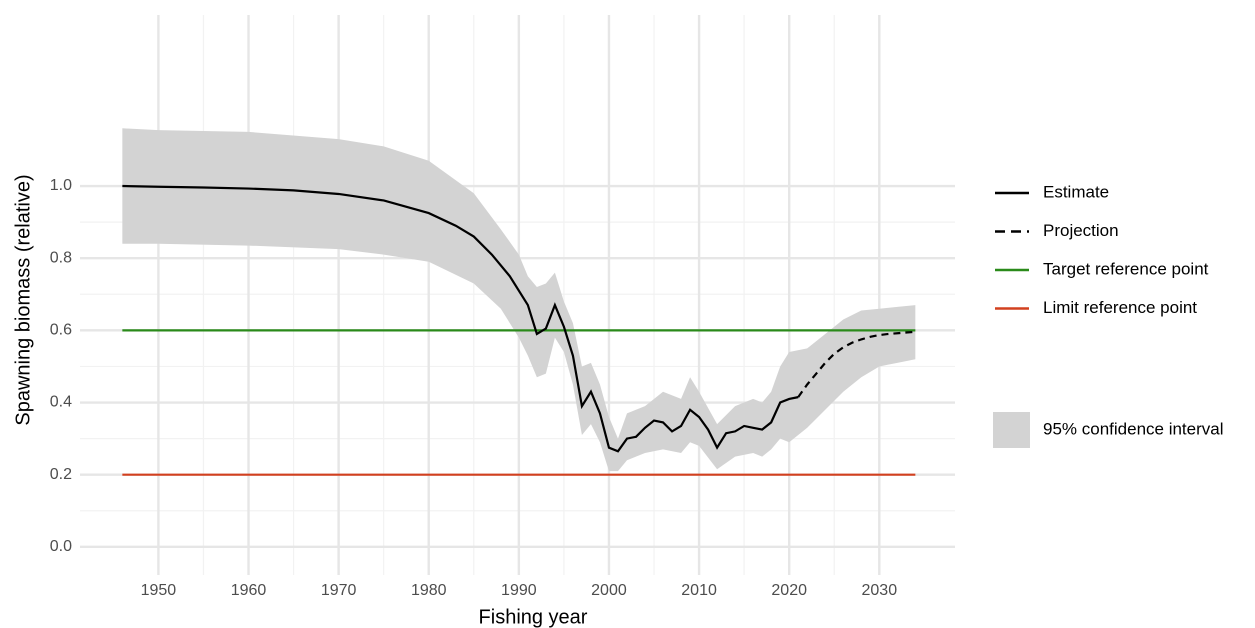 Image resolution: width=1255 pixels, height=628 pixels. What do you see at coordinates (23, 299) in the screenshot?
I see `y-axis-title: Spawning biomass (relative)` at bounding box center [23, 299].